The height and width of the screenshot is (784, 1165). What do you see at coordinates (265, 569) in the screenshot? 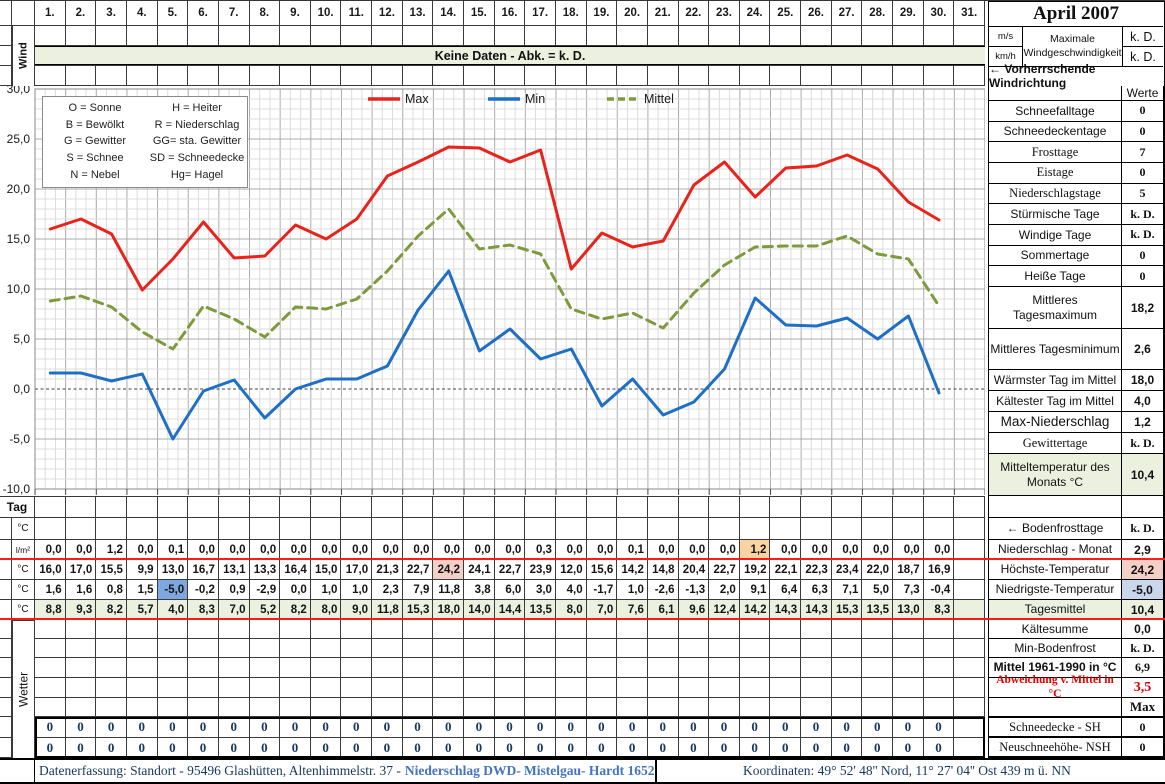
I see `day-cell: 13,3` at bounding box center [265, 569].